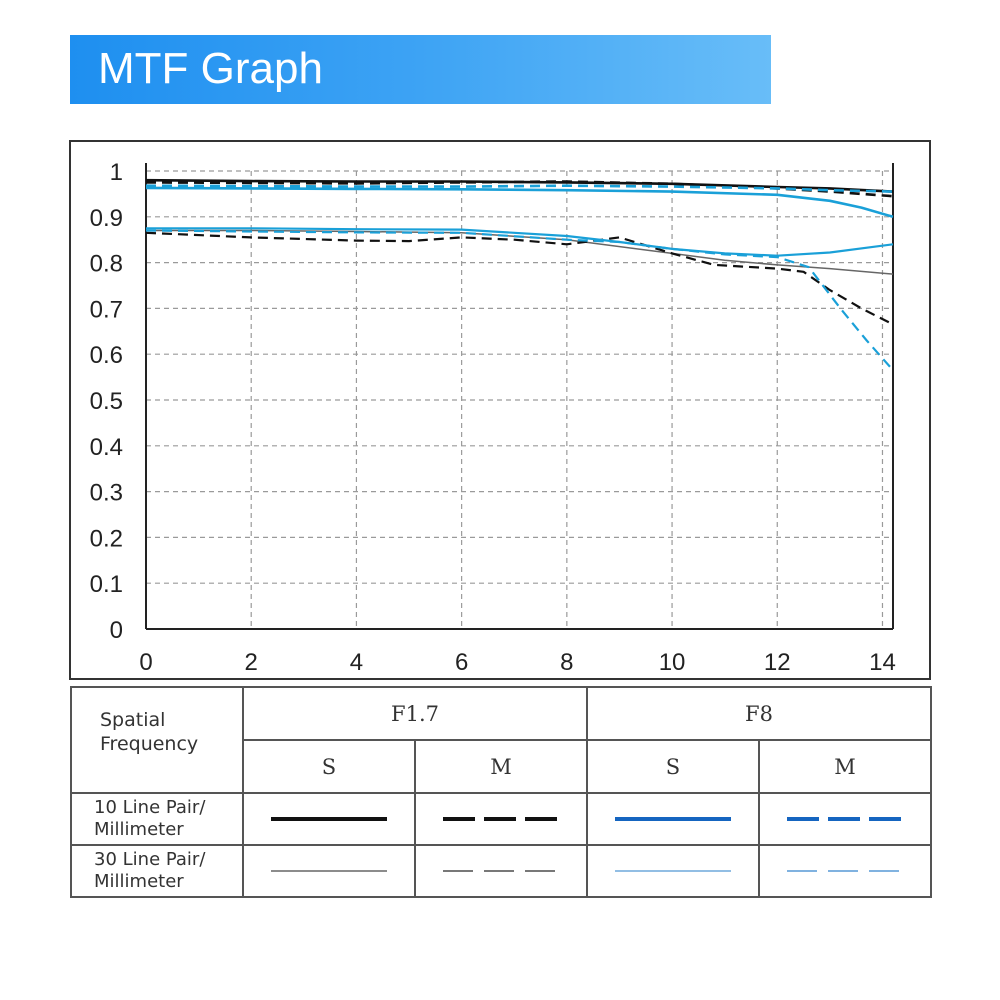 The image size is (1000, 1000). Describe the element at coordinates (106, 447) in the screenshot. I see `y-tick-label-4: 0.4` at that location.